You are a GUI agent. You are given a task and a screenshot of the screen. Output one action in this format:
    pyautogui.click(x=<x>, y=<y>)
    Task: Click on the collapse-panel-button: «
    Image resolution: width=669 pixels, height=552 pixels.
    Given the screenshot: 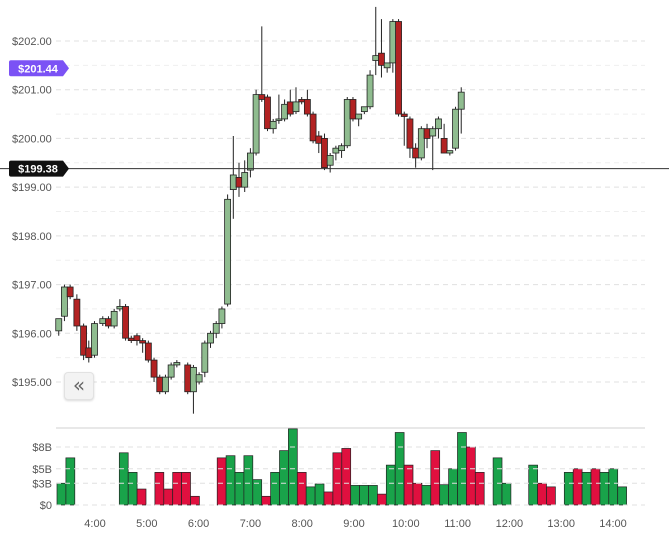 What is the action you would take?
    pyautogui.click(x=79, y=386)
    